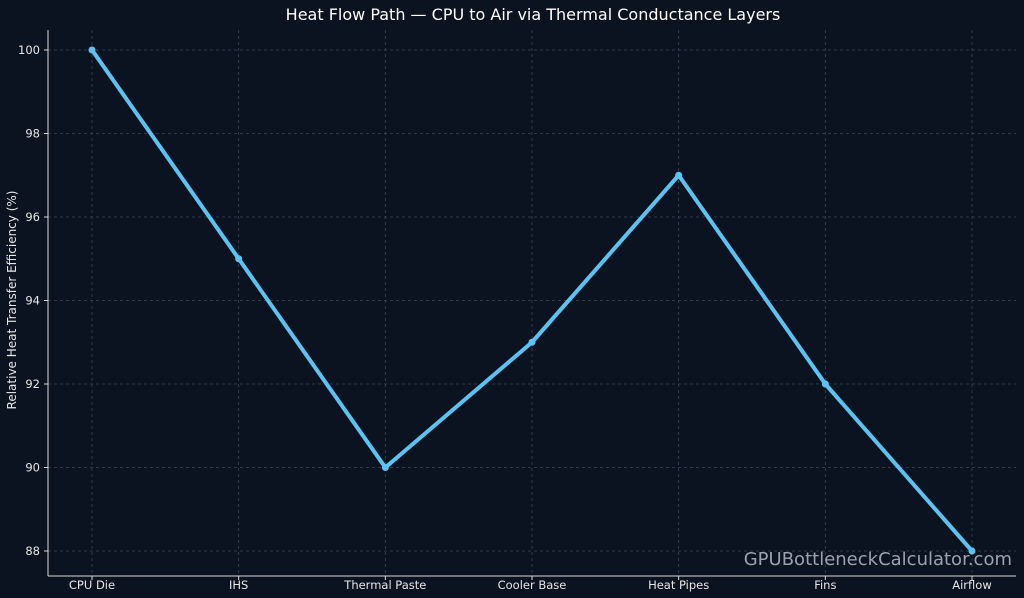  Describe the element at coordinates (32, 134) in the screenshot. I see `y-tick-label: 98` at that location.